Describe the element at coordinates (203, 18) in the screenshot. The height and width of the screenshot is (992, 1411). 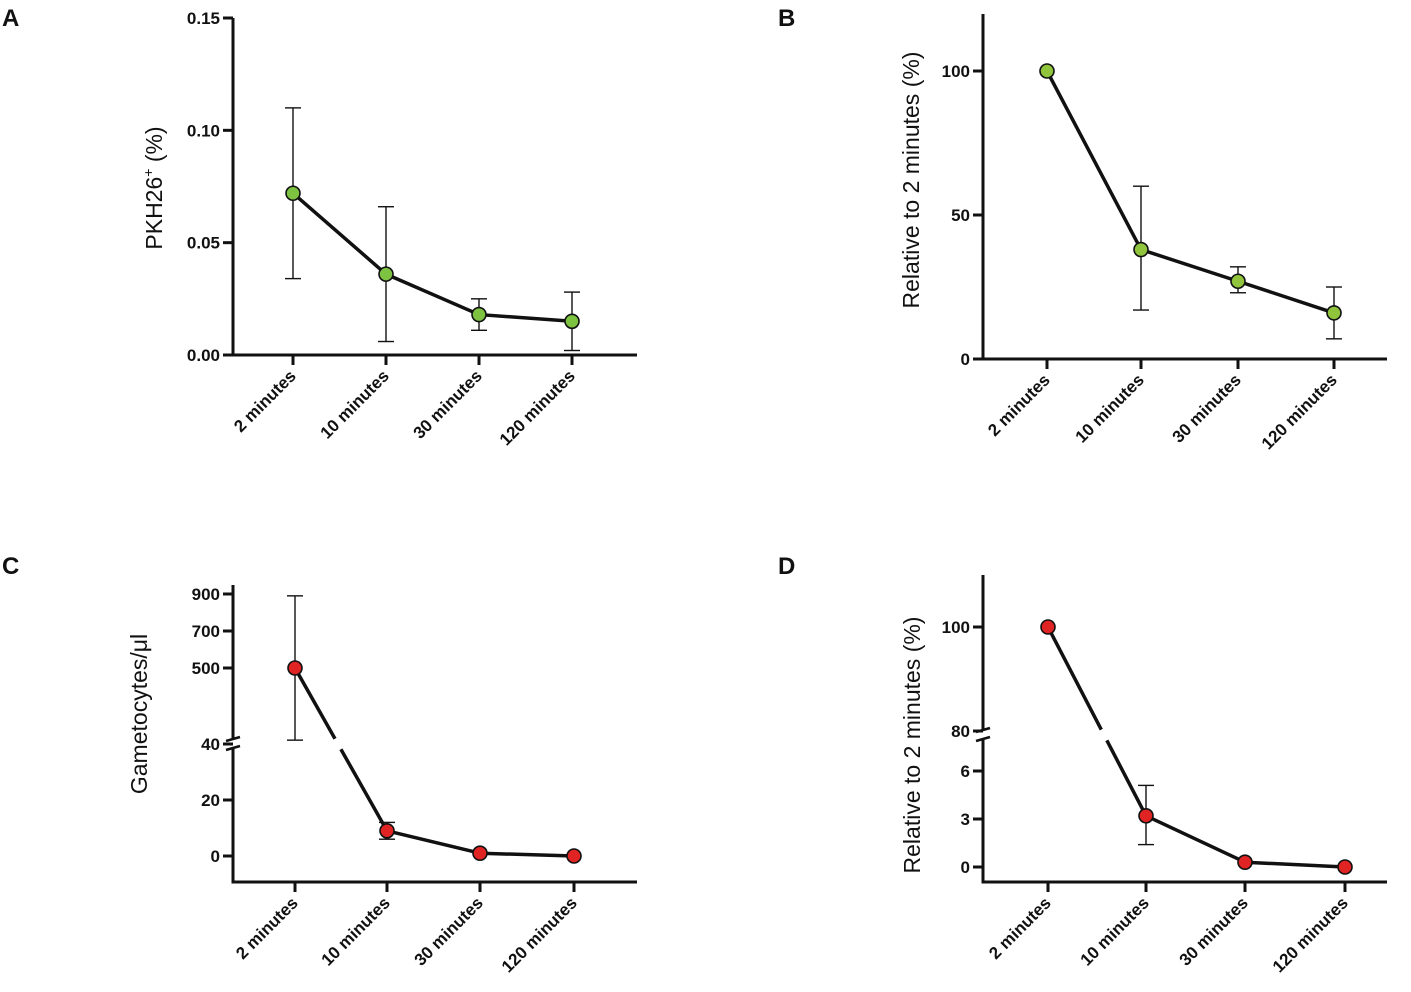
I see `y-tick-label: 0.15` at that location.